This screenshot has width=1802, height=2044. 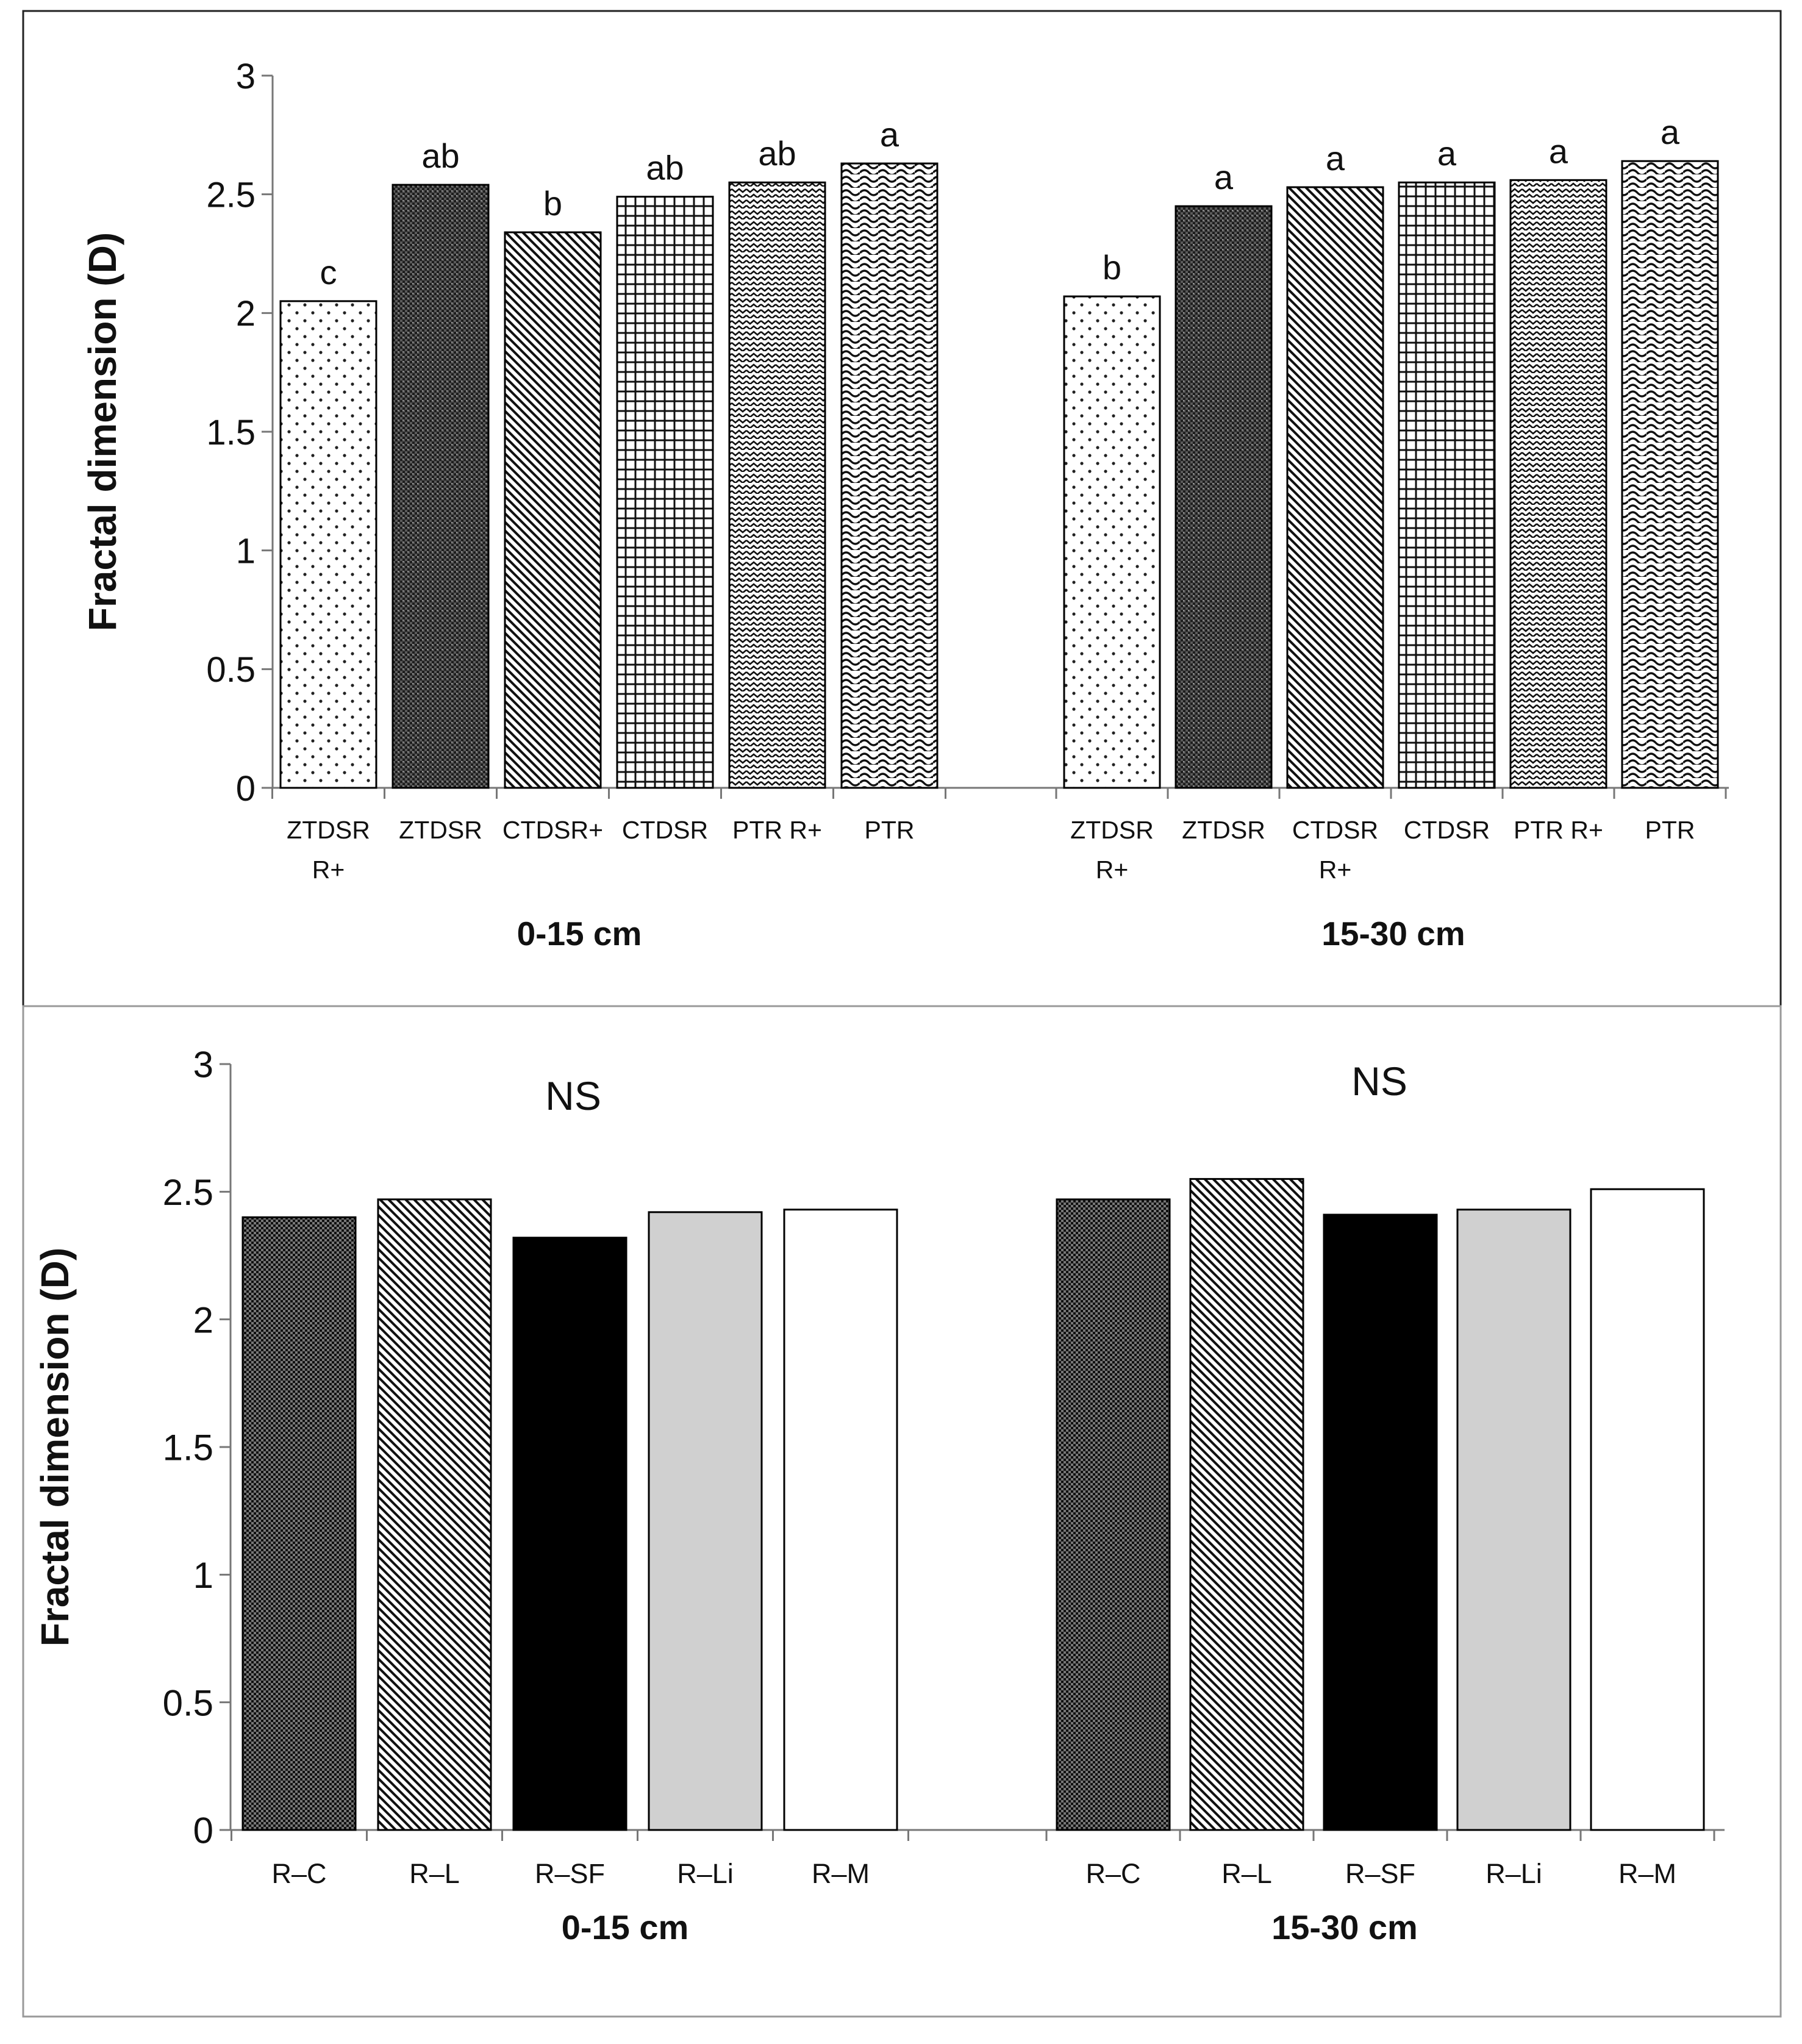 What do you see at coordinates (328, 272) in the screenshot?
I see `bar-significance-label: c` at bounding box center [328, 272].